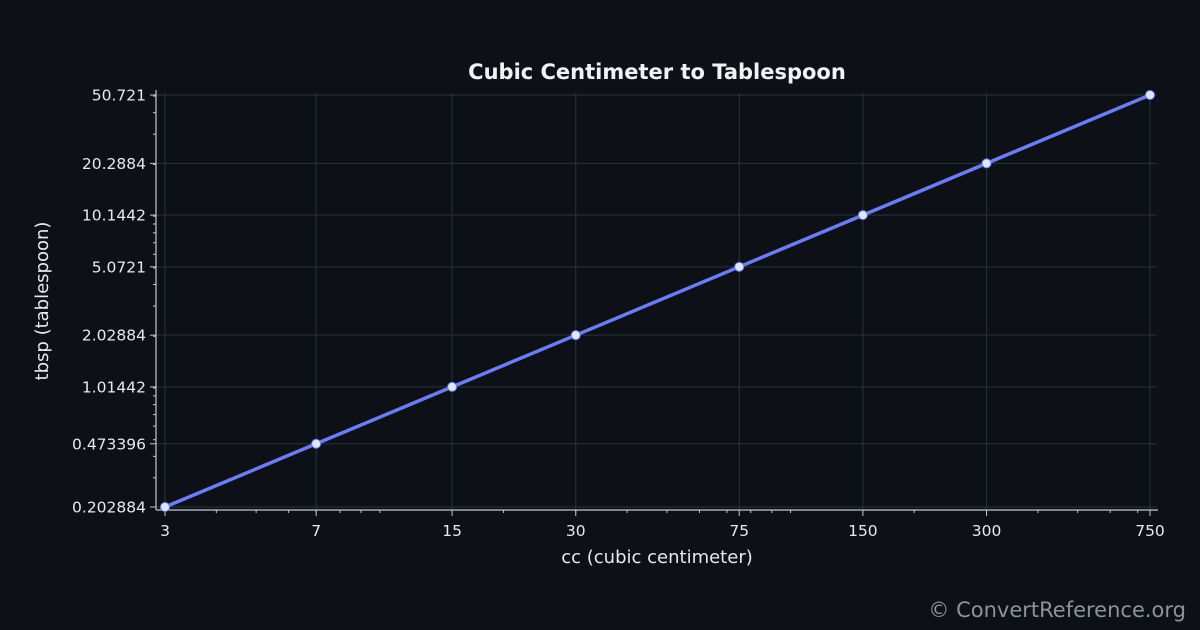 This screenshot has height=630, width=1200. Describe the element at coordinates (452, 531) in the screenshot. I see `x-tick-label: 15` at that location.